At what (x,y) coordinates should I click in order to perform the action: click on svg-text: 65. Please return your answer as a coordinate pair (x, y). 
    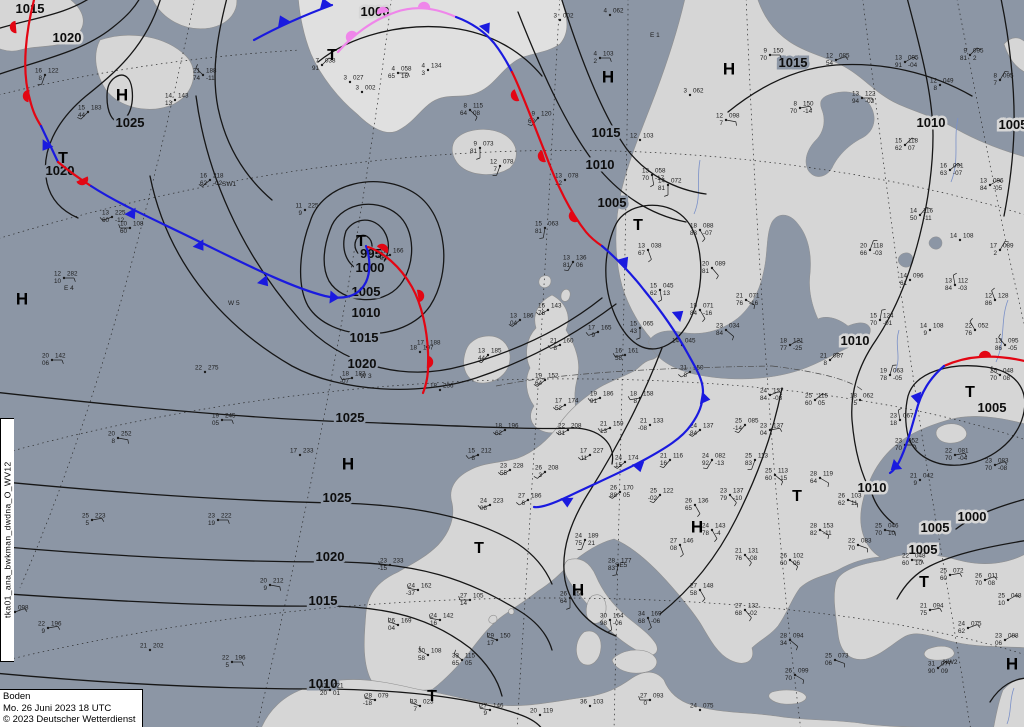
    Looking at the image, I should click on (689, 508).